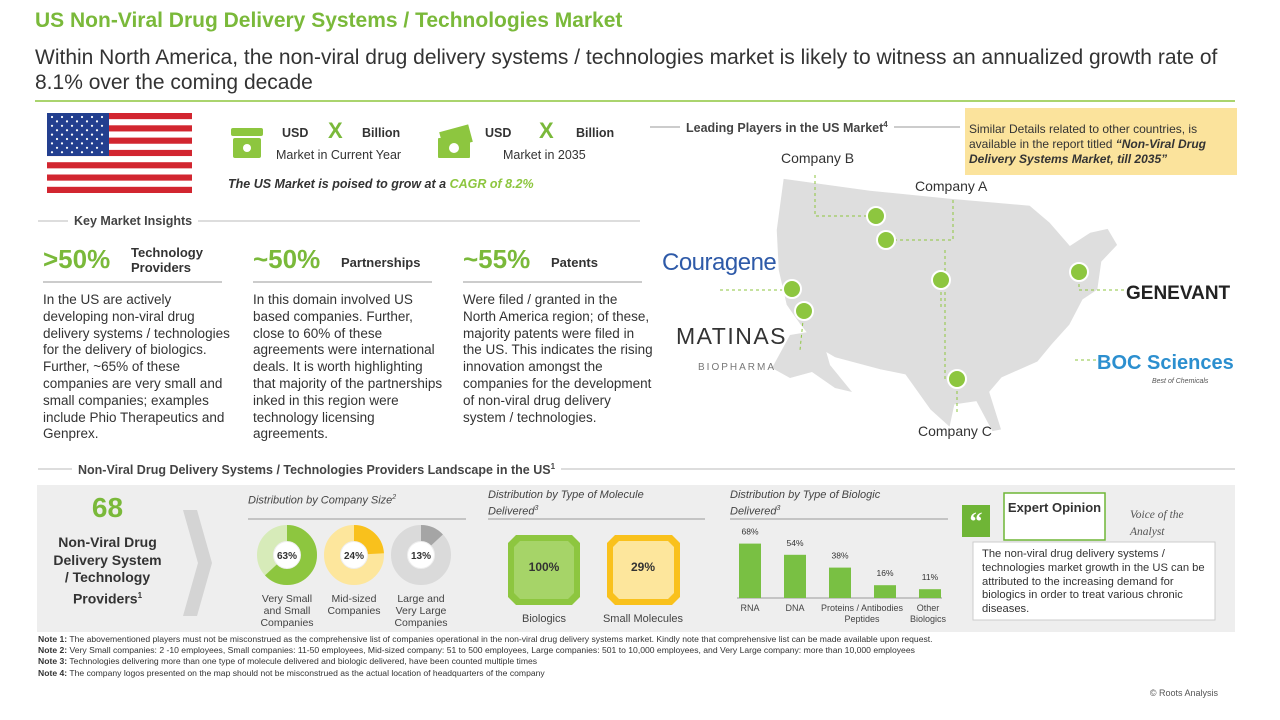 This screenshot has width=1280, height=720. Describe the element at coordinates (976, 521) in the screenshot. I see `quote-box` at that location.